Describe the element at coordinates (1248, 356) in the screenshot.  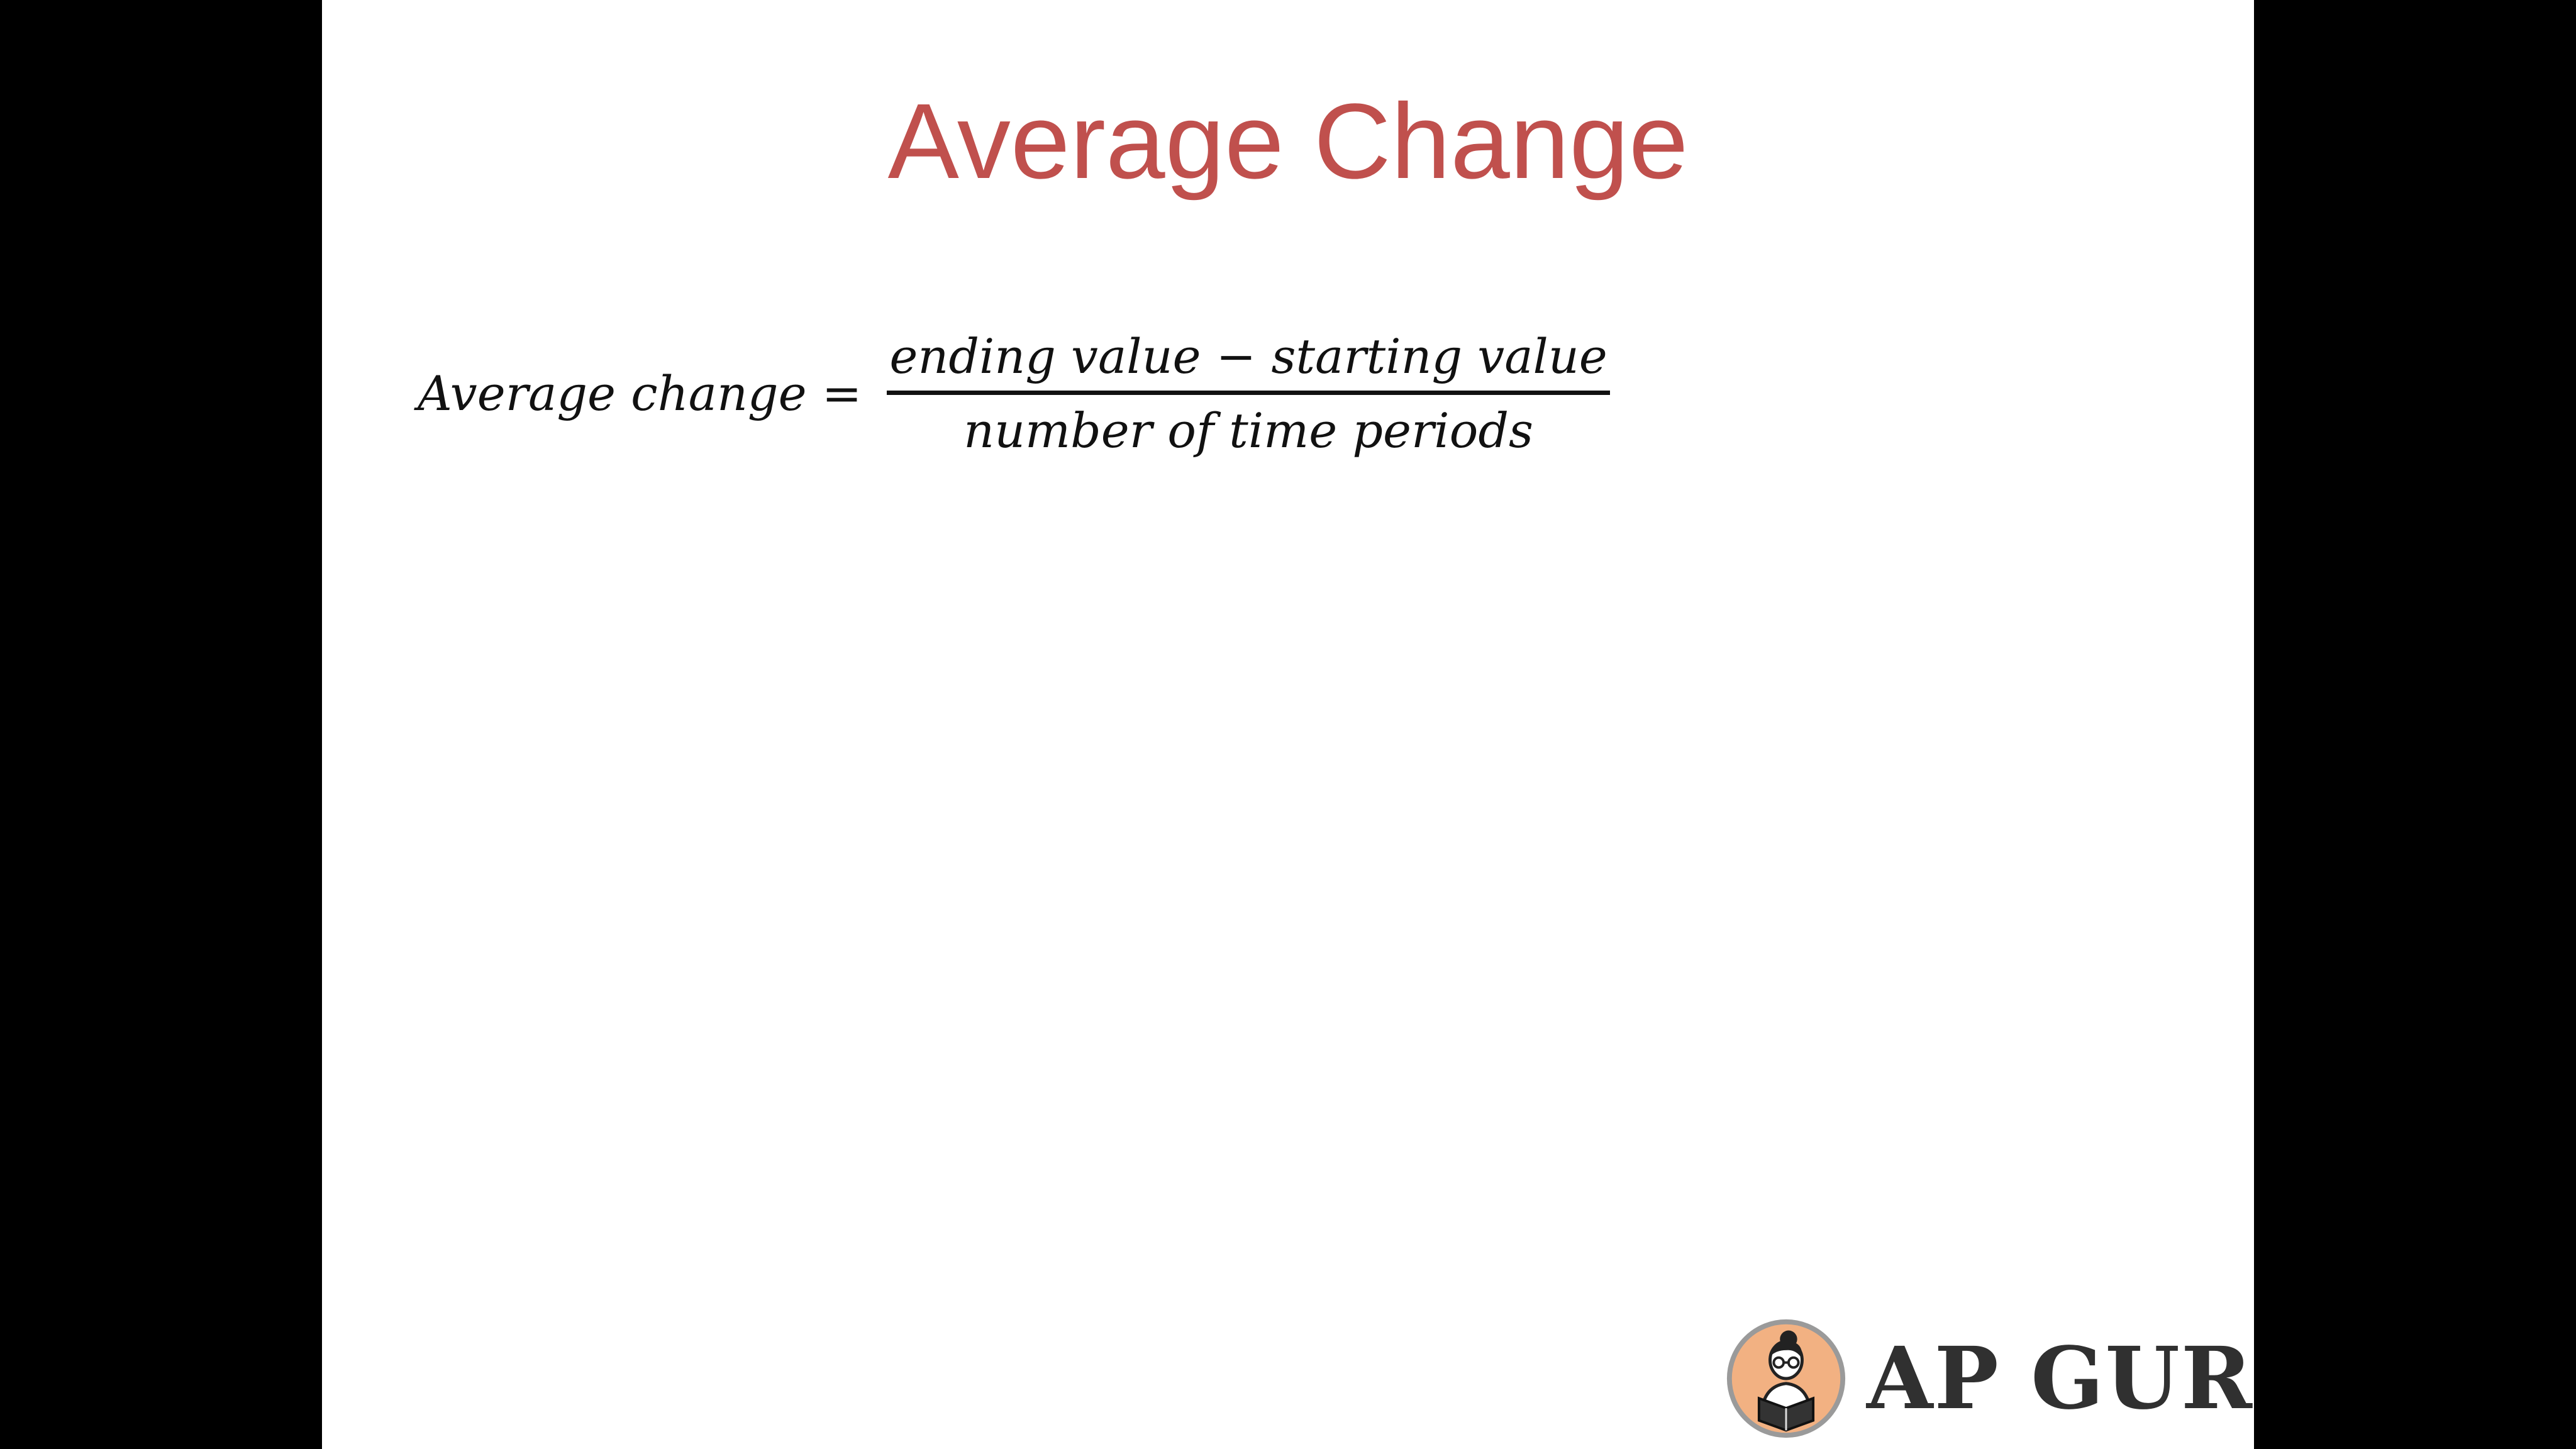
I see `formula-numerator: ending value − starting value` at that location.